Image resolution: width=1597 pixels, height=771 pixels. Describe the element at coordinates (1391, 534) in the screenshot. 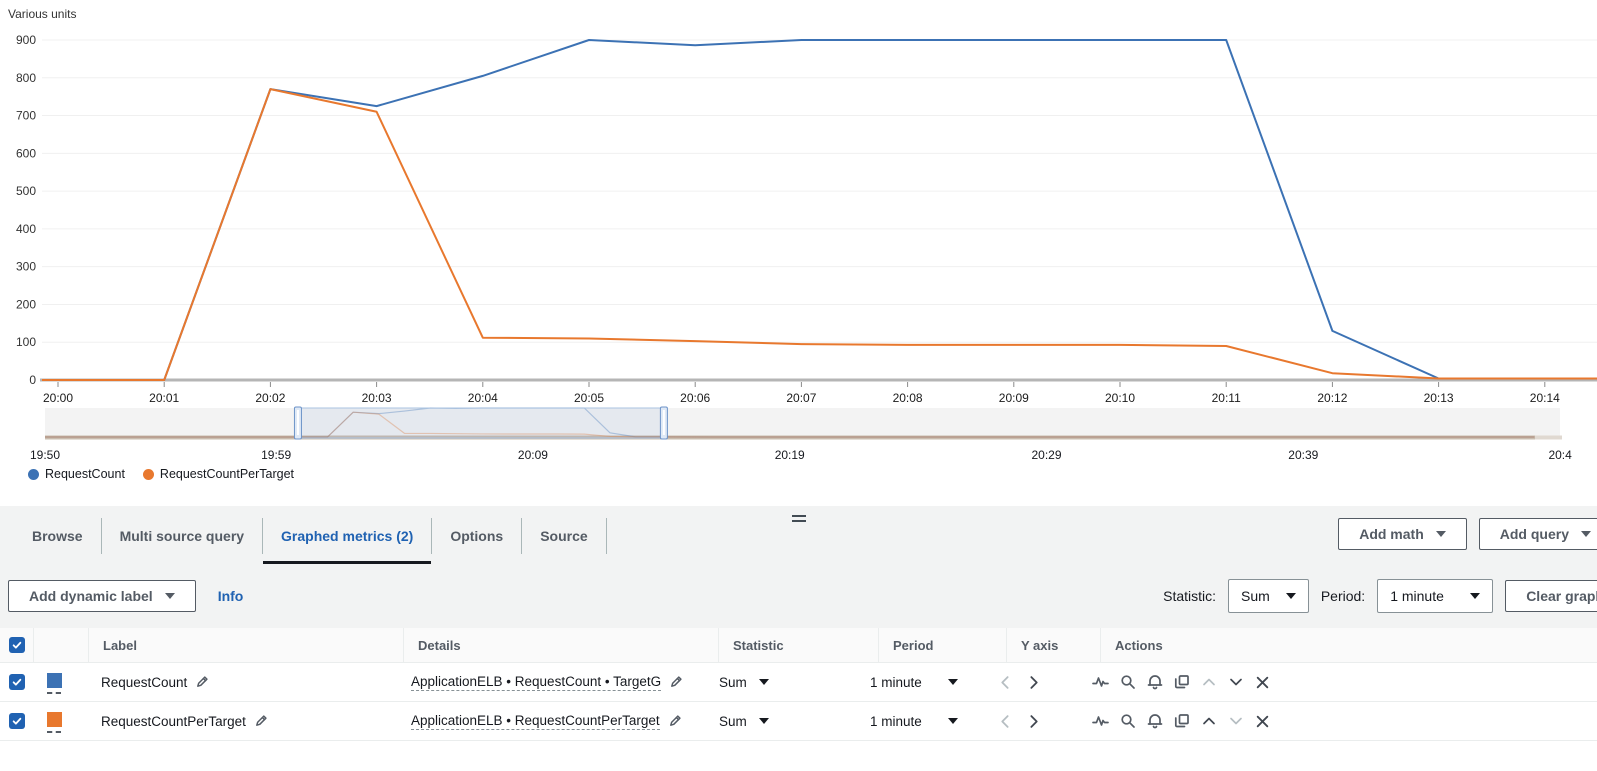

I see `add-math-label: Add math` at that location.